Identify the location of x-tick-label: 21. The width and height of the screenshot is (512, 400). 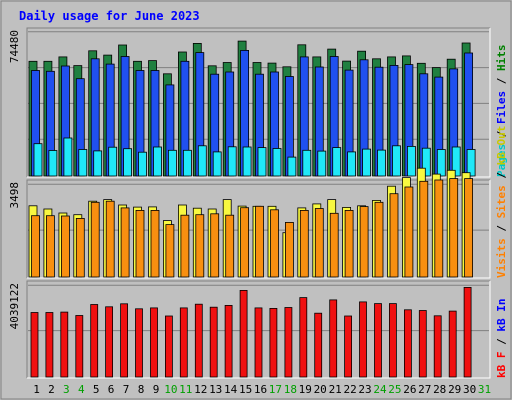
(335, 389).